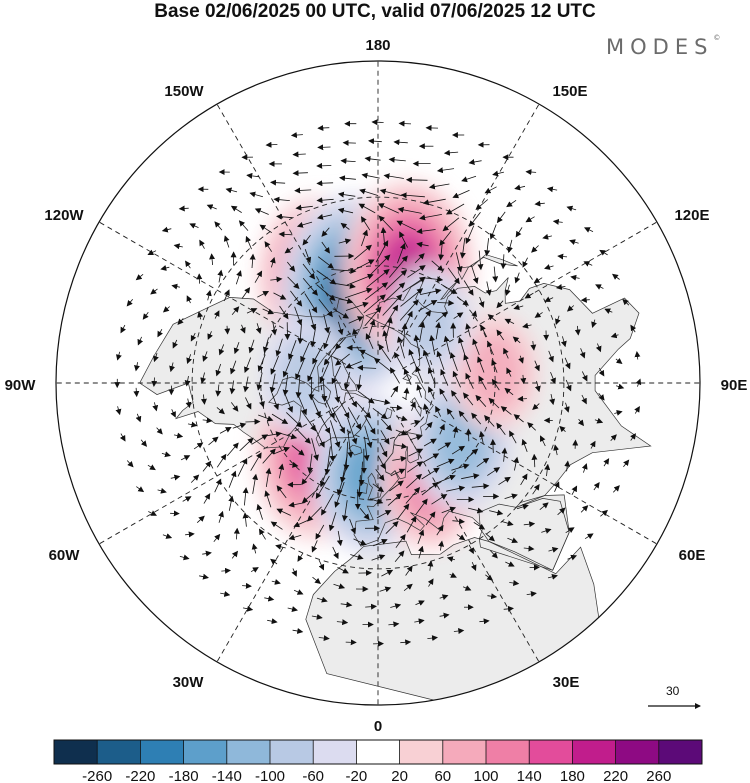 The image size is (750, 783). I want to click on land-japan, so click(488, 267).